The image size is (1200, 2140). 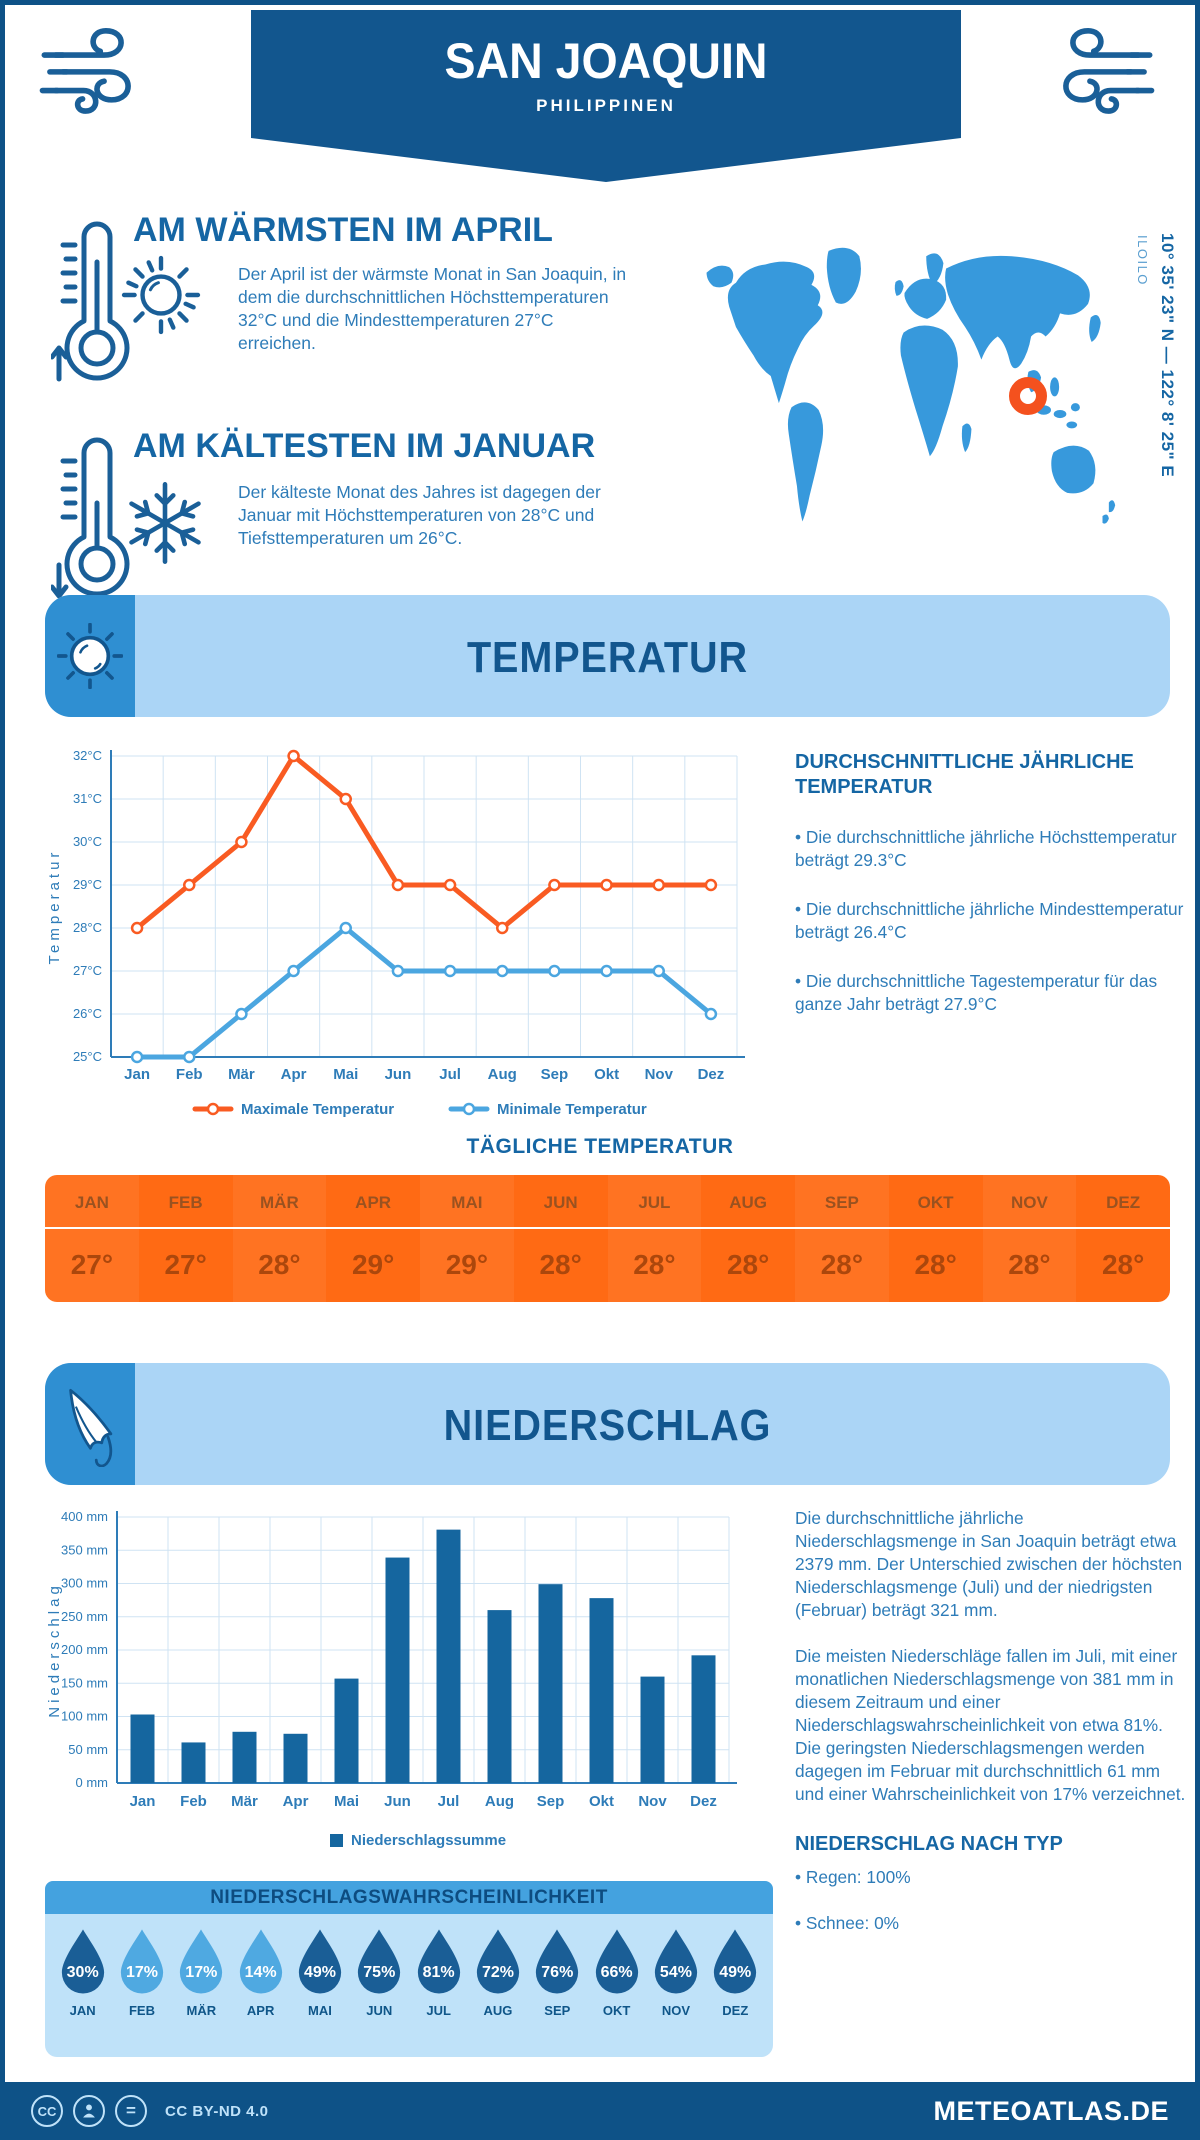 What do you see at coordinates (47, 2111) in the screenshot?
I see `cc-icon: CC` at bounding box center [47, 2111].